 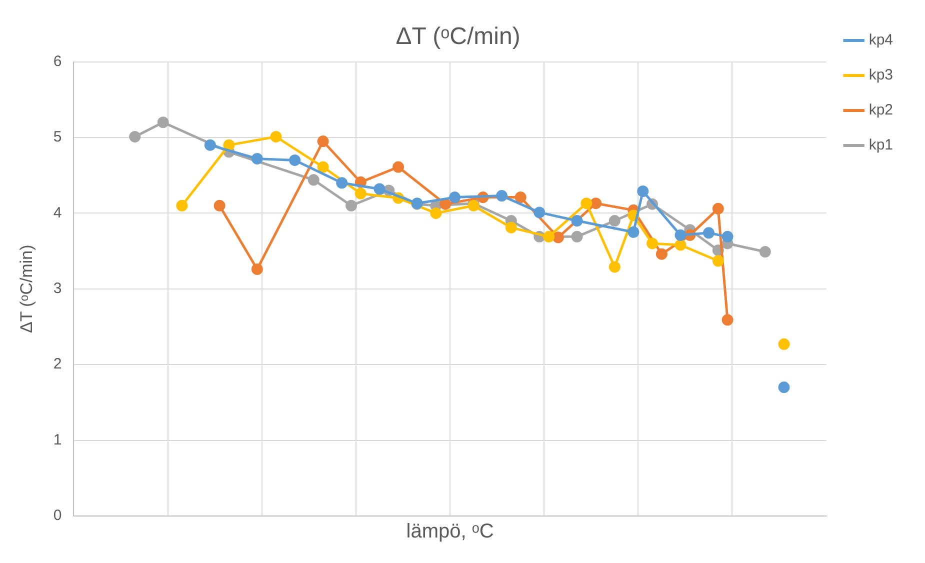 What do you see at coordinates (26, 289) in the screenshot?
I see `y-axis-title: ΔT (ᵒC/min)` at bounding box center [26, 289].